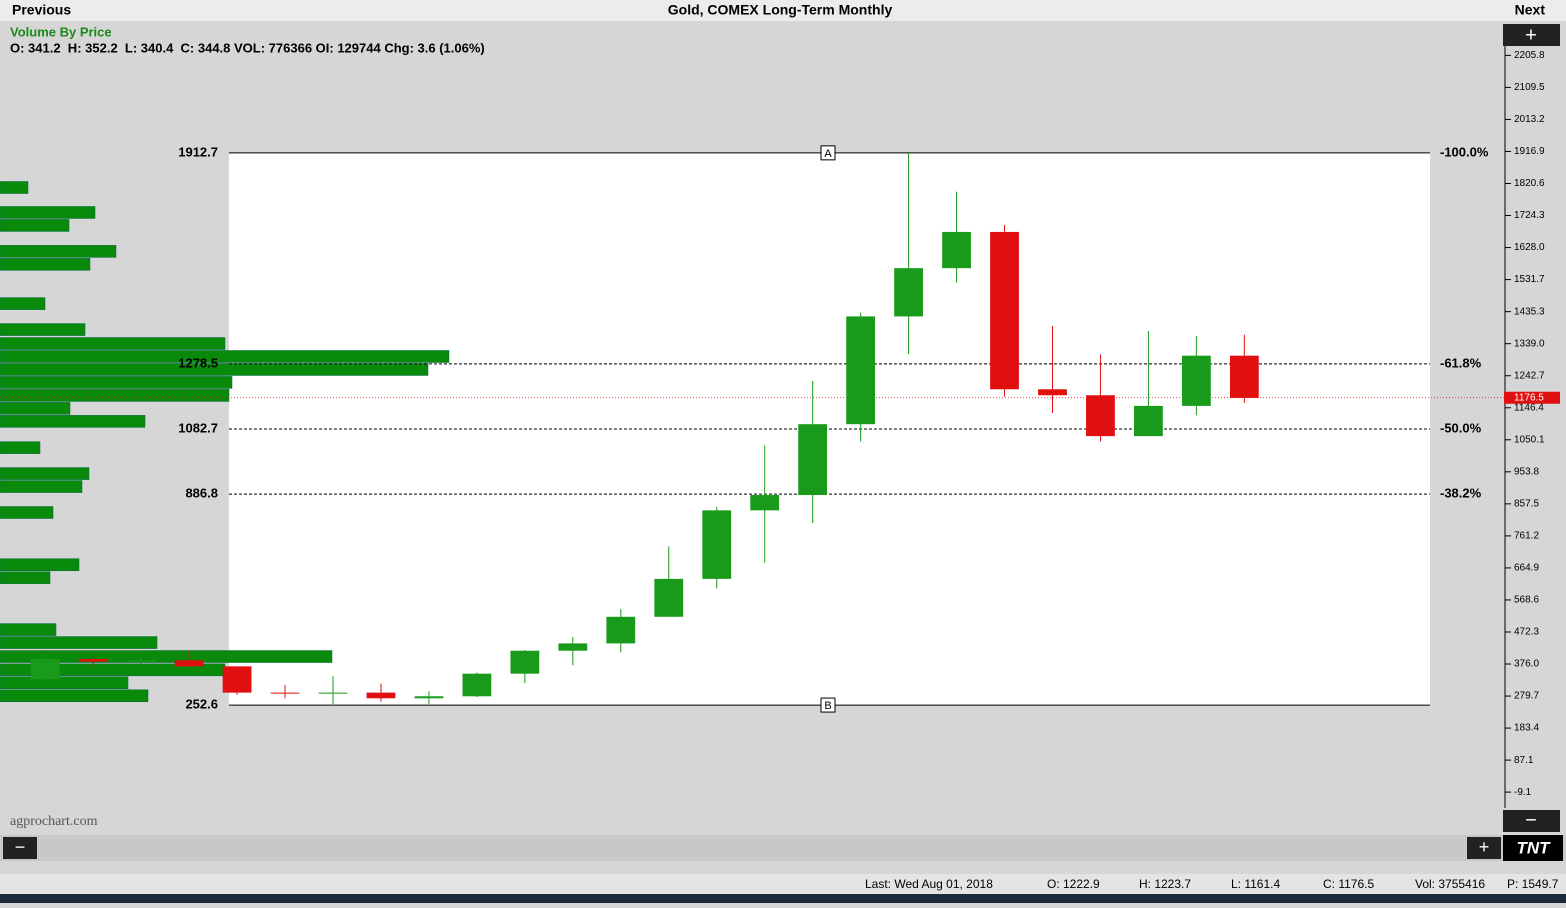 Image resolution: width=1566 pixels, height=908 pixels. I want to click on status-item: C: 1176.5, so click(1348, 884).